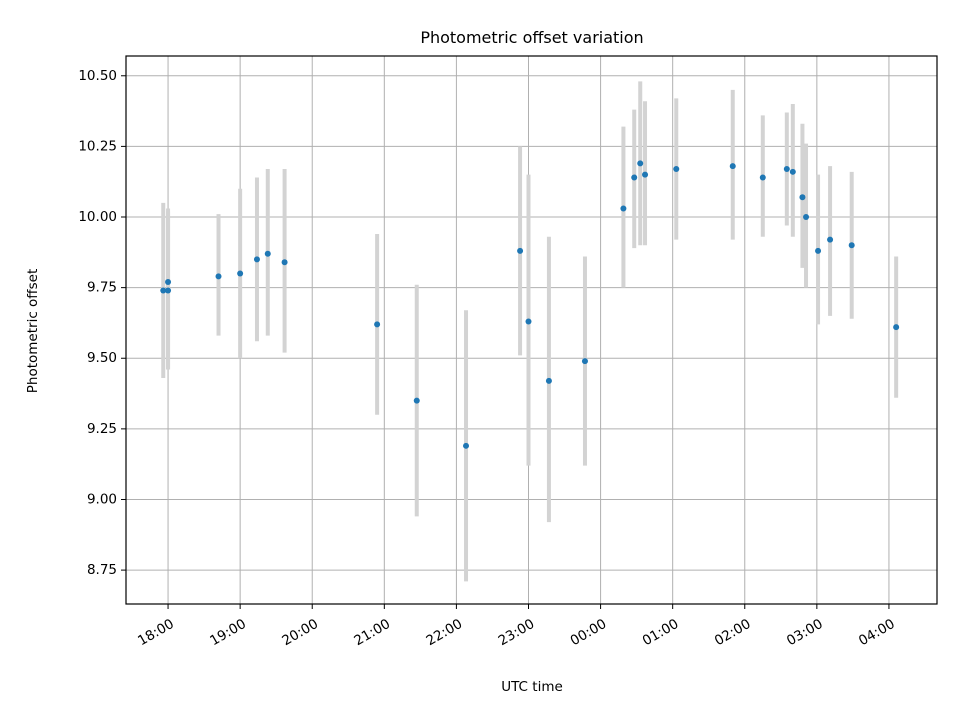 The height and width of the screenshot is (720, 960). What do you see at coordinates (532, 687) in the screenshot?
I see `x-axis-label: UTC time` at bounding box center [532, 687].